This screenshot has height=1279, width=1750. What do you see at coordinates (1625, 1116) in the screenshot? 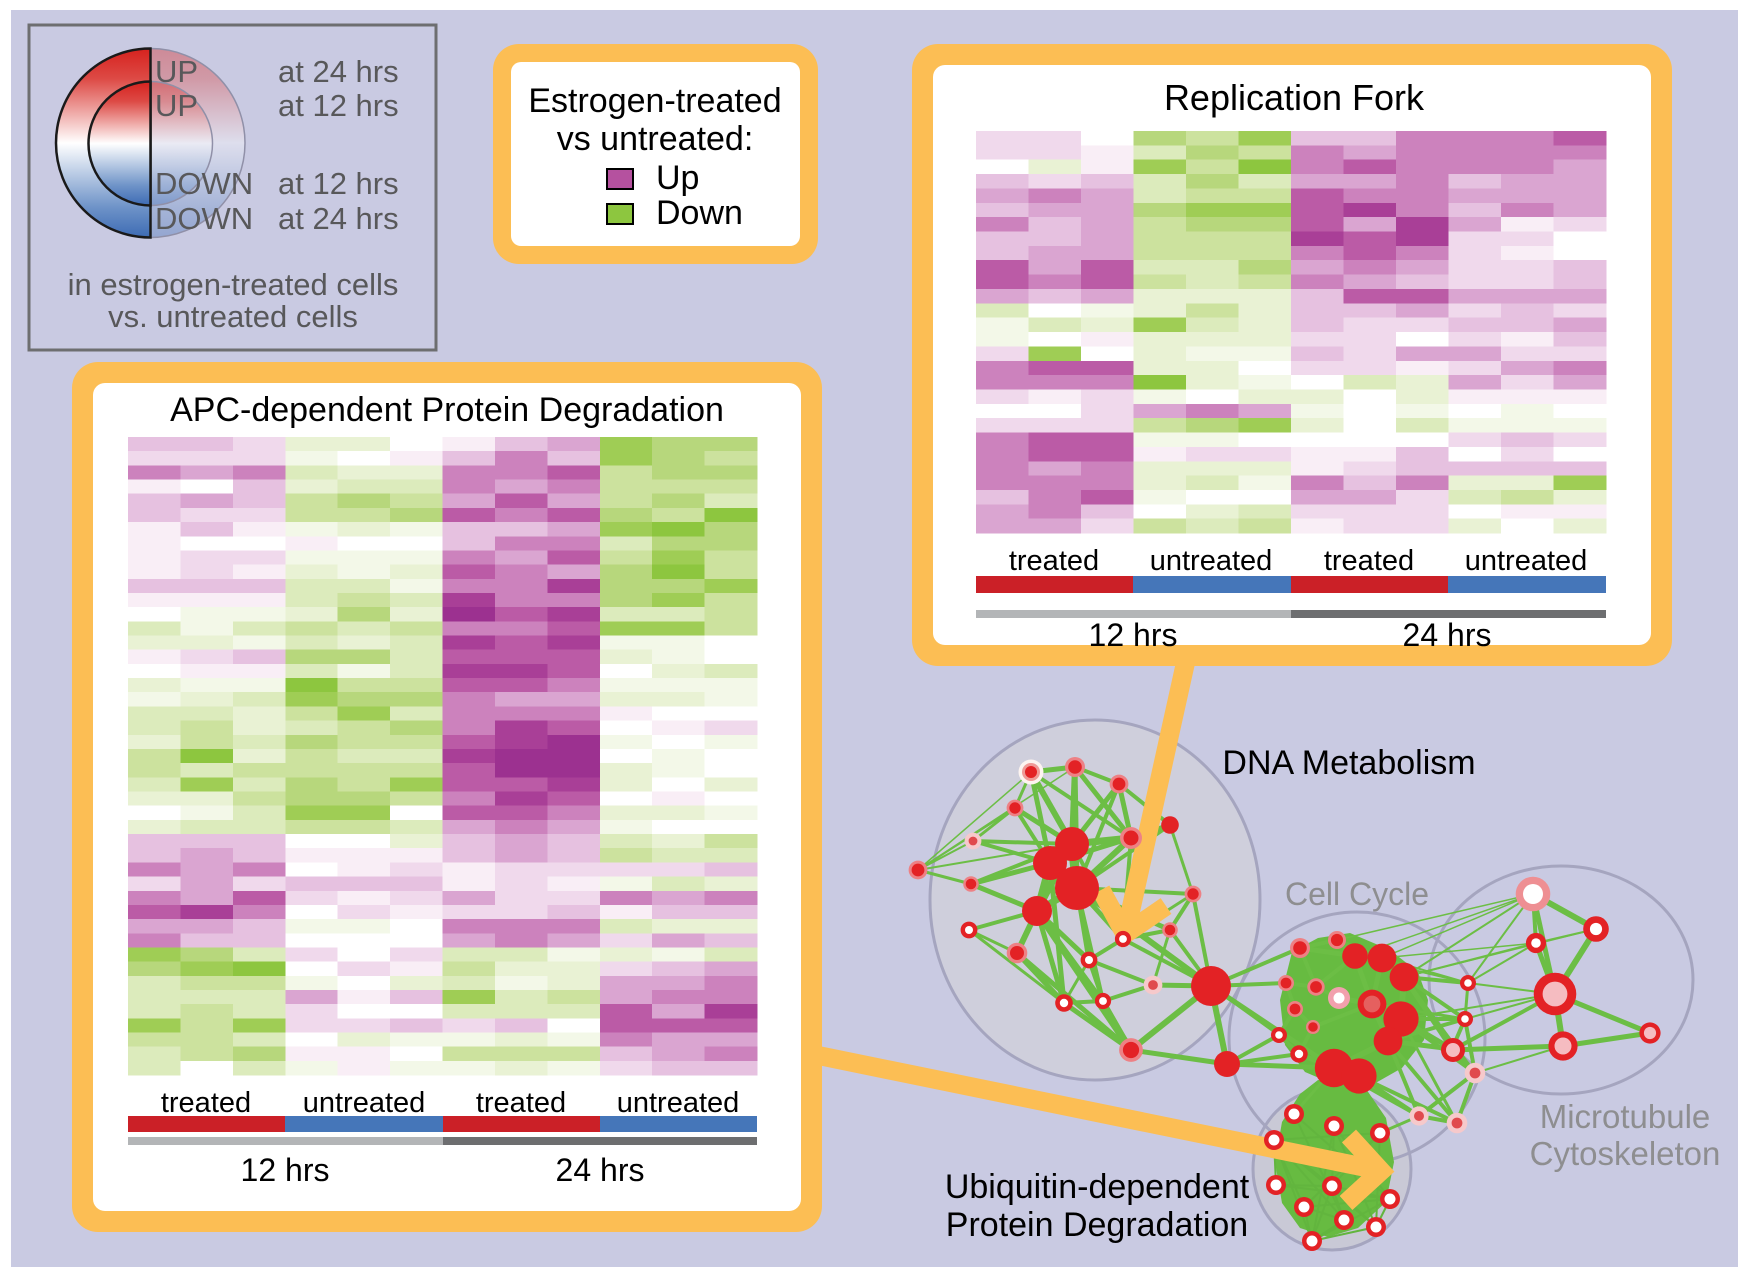
I see `svg-text: Microtubule` at bounding box center [1625, 1116].